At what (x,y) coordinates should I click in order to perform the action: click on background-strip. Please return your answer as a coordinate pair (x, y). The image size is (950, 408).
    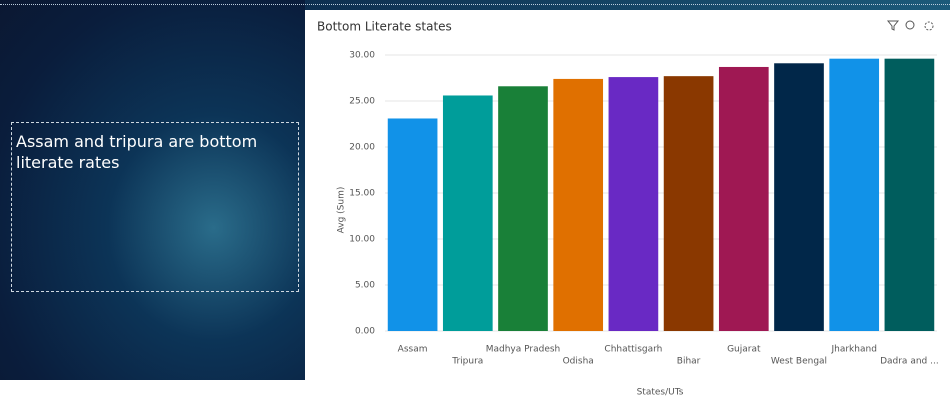
    Looking at the image, I should click on (627, 5).